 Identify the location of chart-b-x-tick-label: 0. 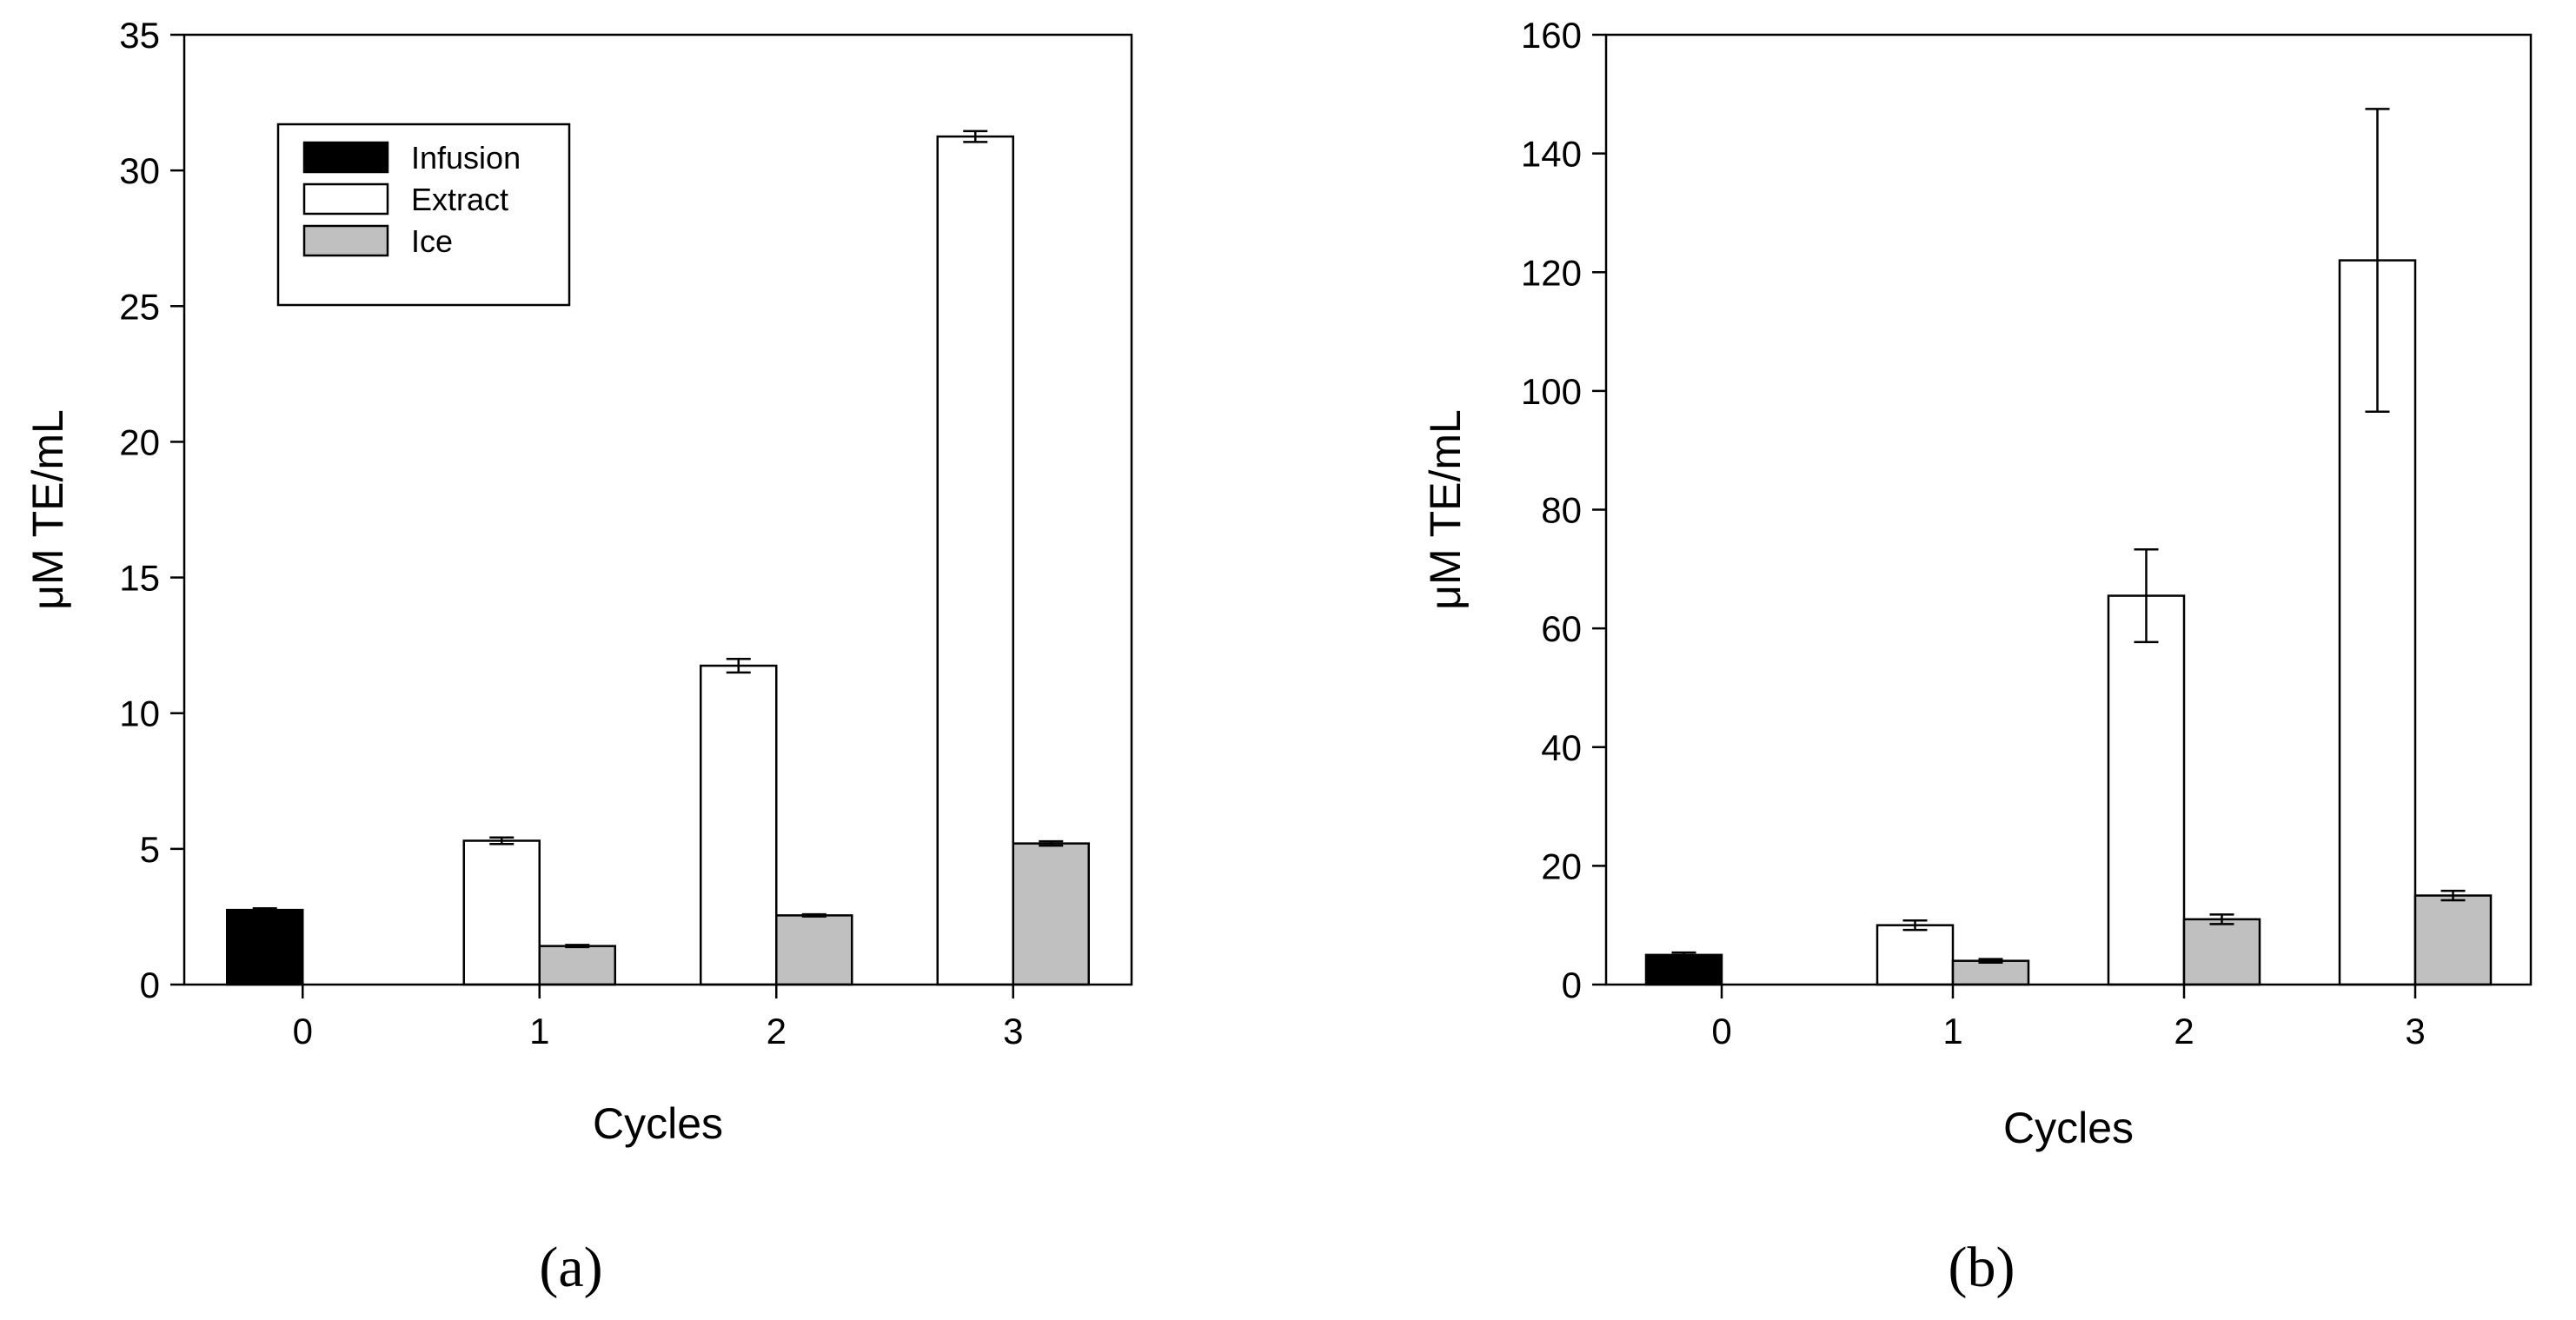
(1721, 1031).